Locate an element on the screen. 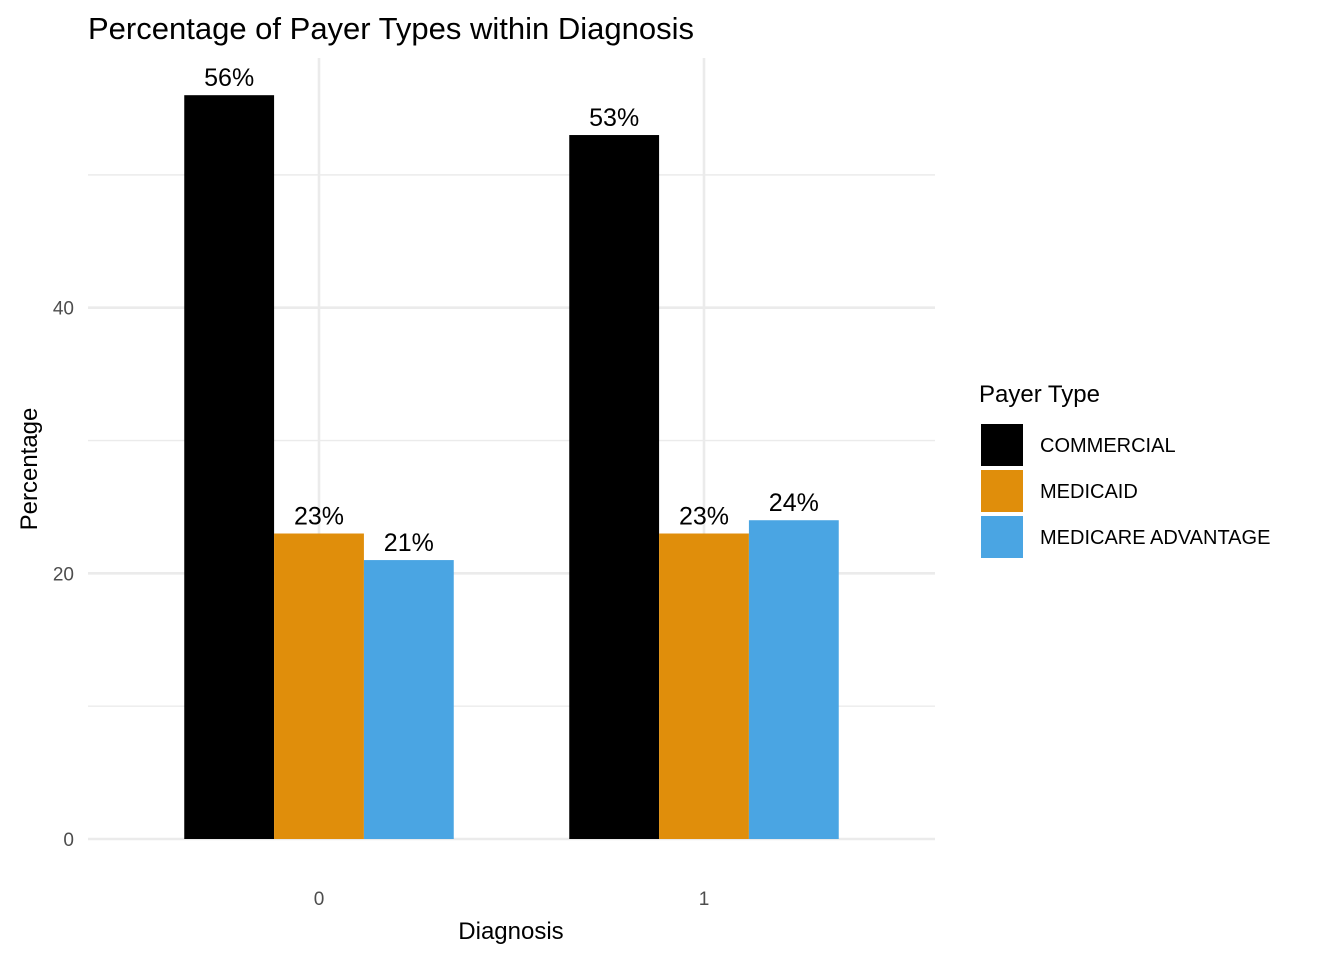 The image size is (1344, 960). bar-value-label: 21% is located at coordinates (409, 543).